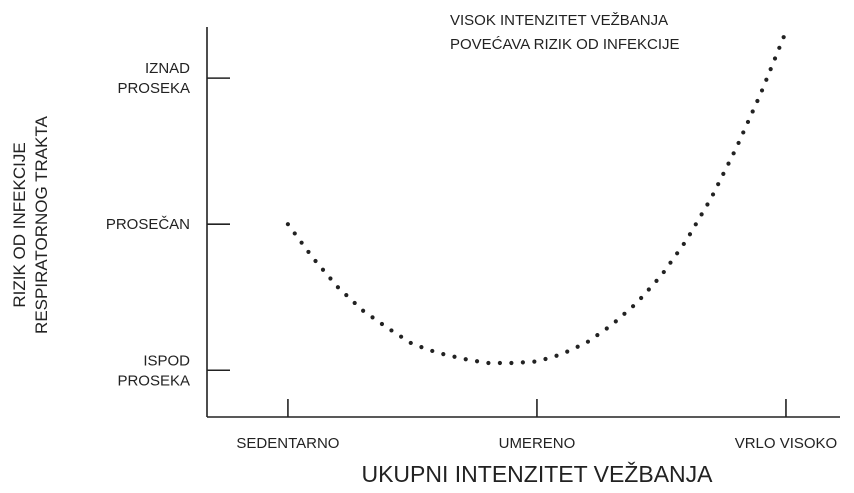 The width and height of the screenshot is (854, 493). I want to click on x-tick-label: VRLO VISOKO, so click(786, 443).